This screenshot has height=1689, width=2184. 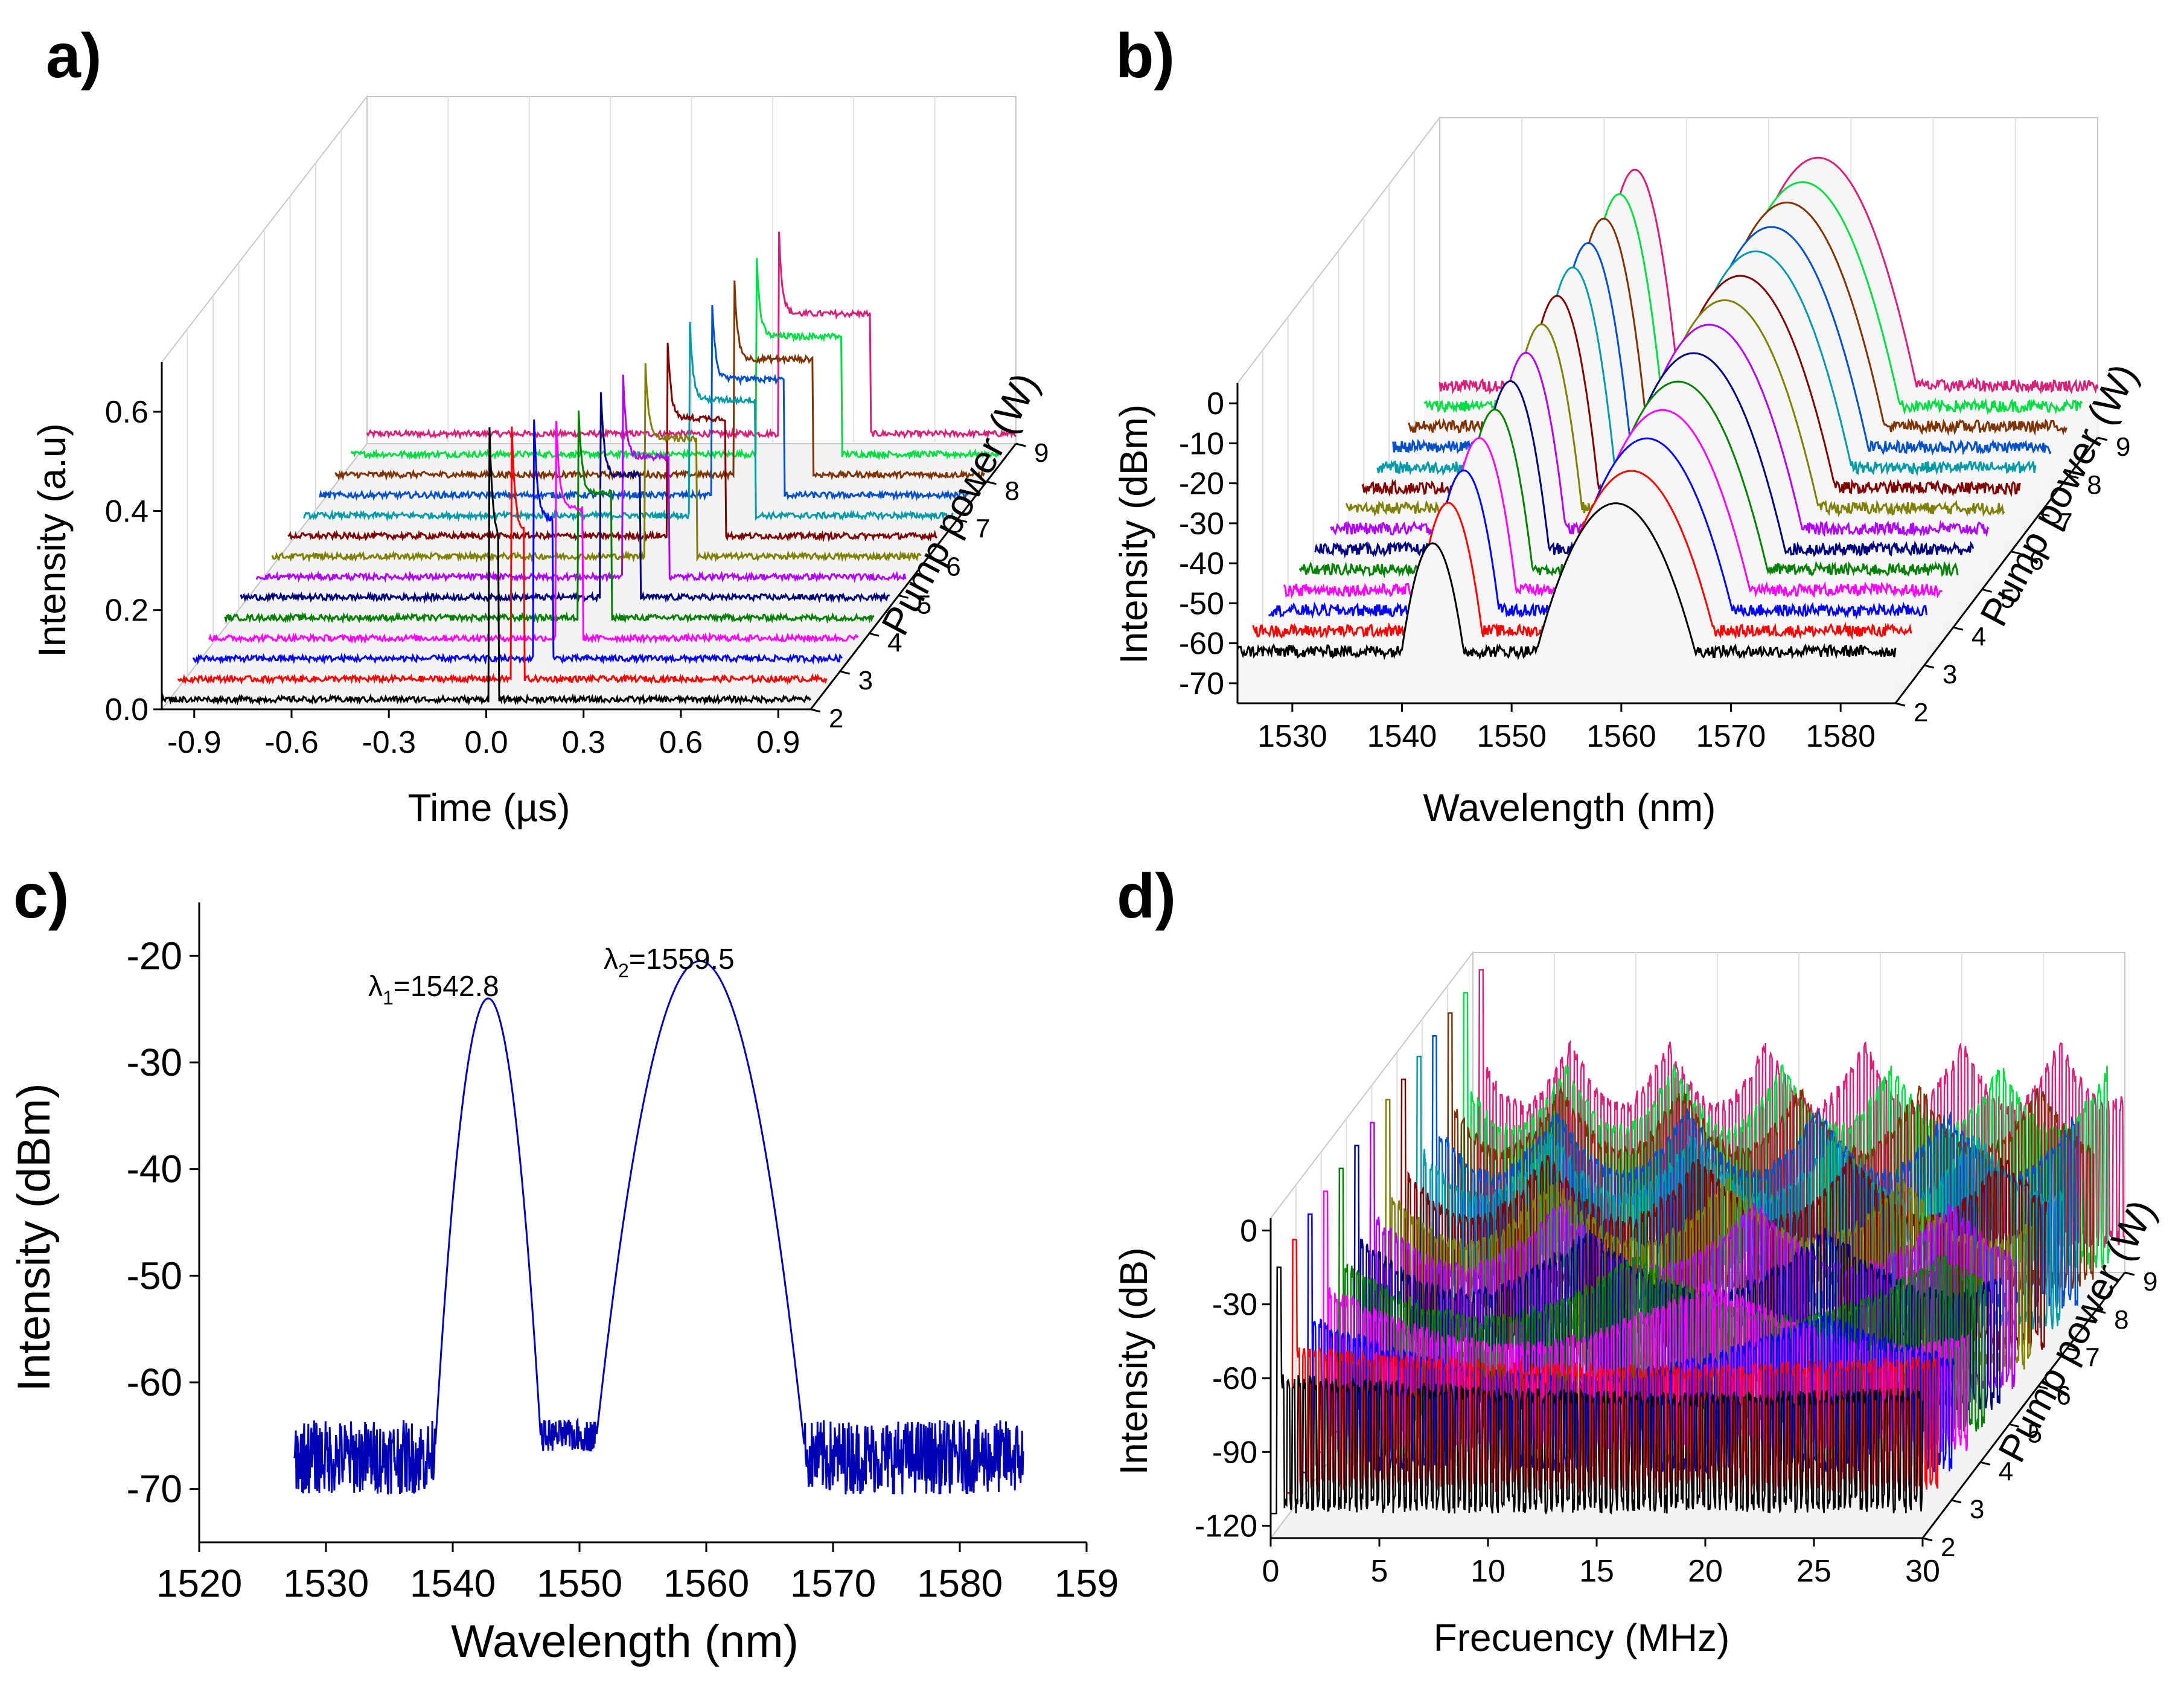 What do you see at coordinates (1706, 1571) in the screenshot?
I see `x-tick-label: 20` at bounding box center [1706, 1571].